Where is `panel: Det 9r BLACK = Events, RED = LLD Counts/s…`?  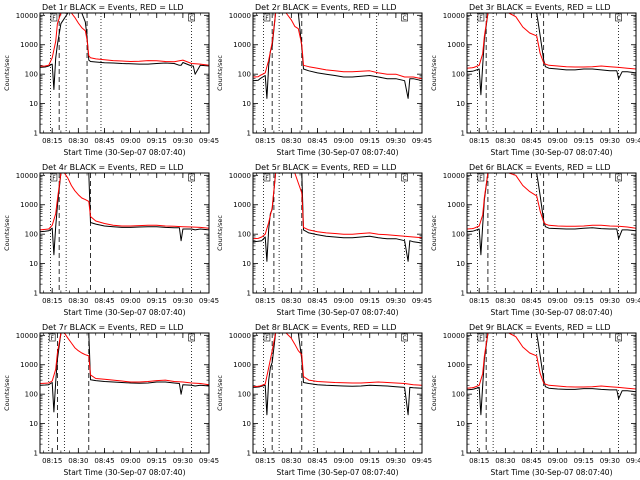
panel: Det 9r BLACK = Events, RED = LLD Counts/s… is located at coordinates (535, 400).